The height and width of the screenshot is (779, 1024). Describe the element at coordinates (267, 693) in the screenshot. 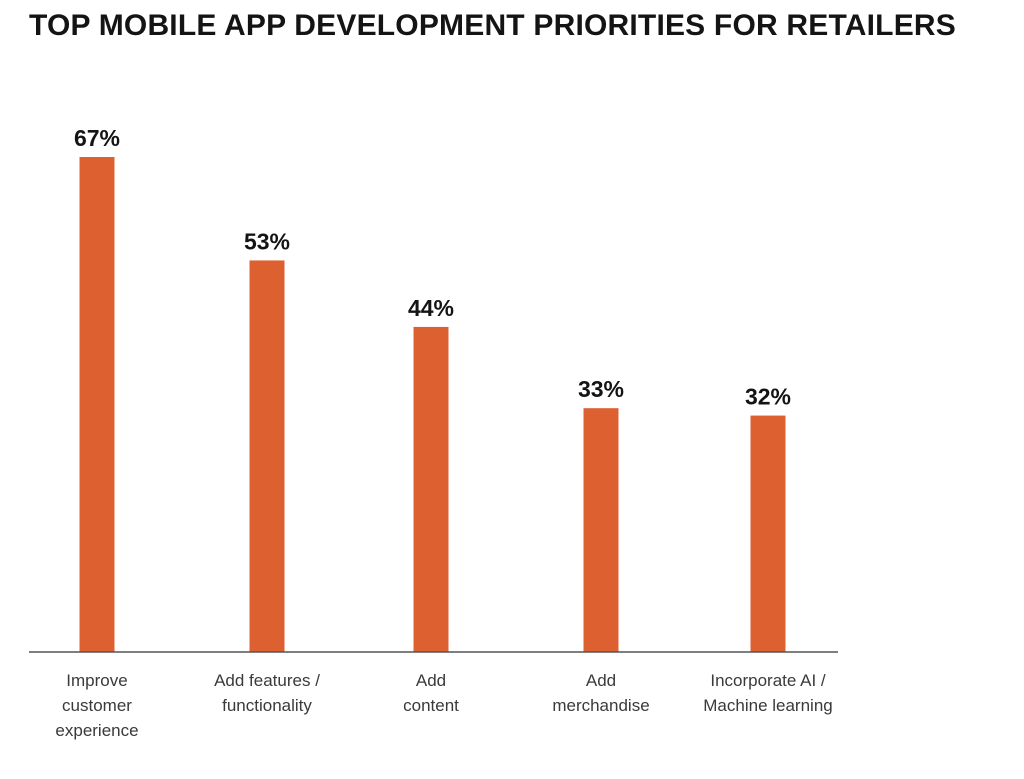

I see `category-label-2: Add features / functionality` at that location.